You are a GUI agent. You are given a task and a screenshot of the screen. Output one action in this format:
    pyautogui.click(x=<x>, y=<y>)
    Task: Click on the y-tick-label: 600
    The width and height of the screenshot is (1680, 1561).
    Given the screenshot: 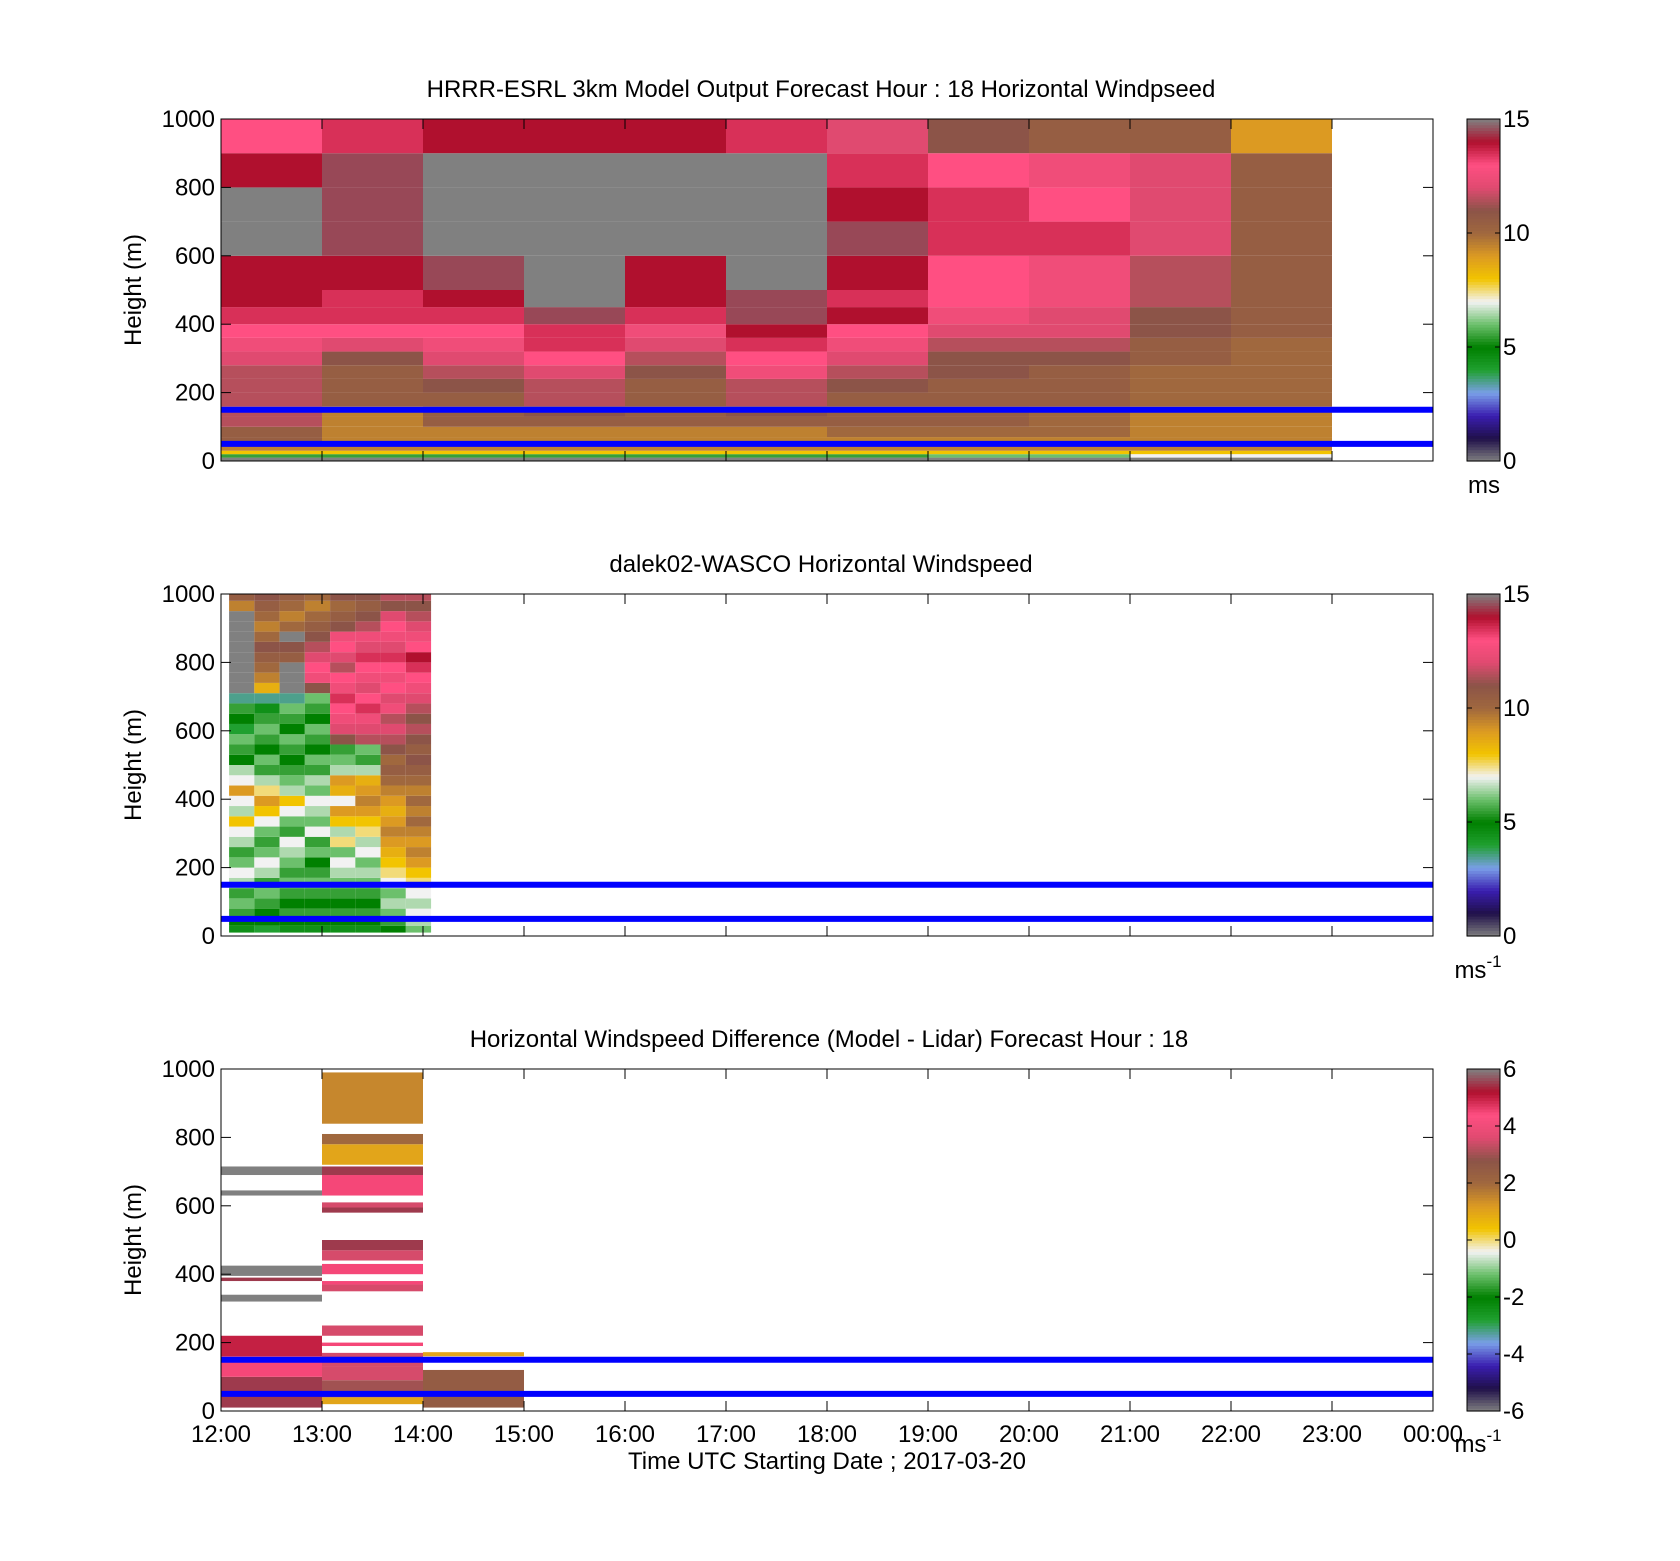 What is the action you would take?
    pyautogui.click(x=195, y=256)
    